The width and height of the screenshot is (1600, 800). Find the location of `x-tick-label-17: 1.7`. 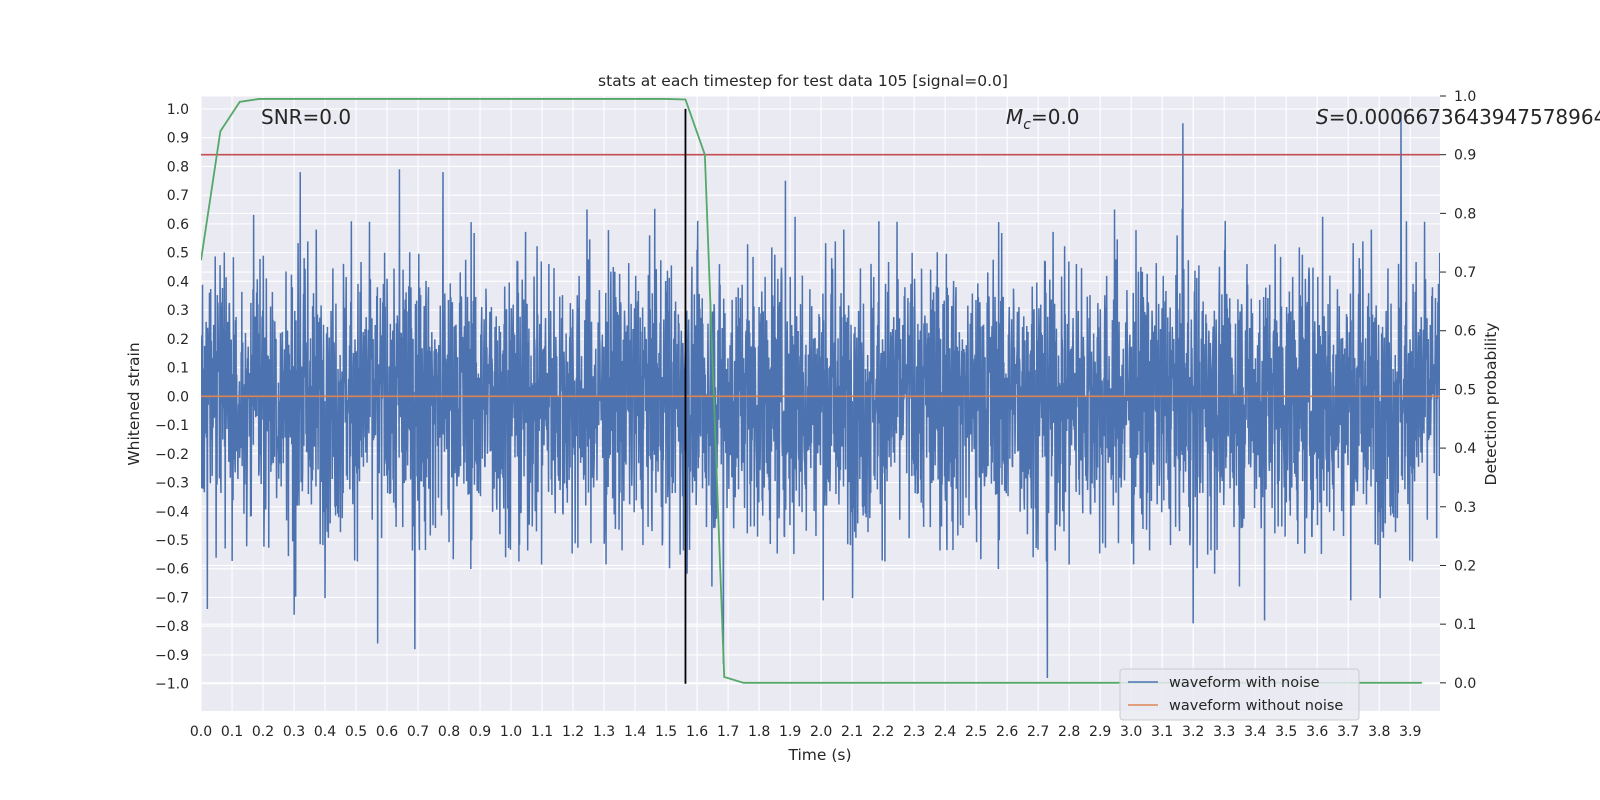

x-tick-label-17: 1.7 is located at coordinates (728, 732).